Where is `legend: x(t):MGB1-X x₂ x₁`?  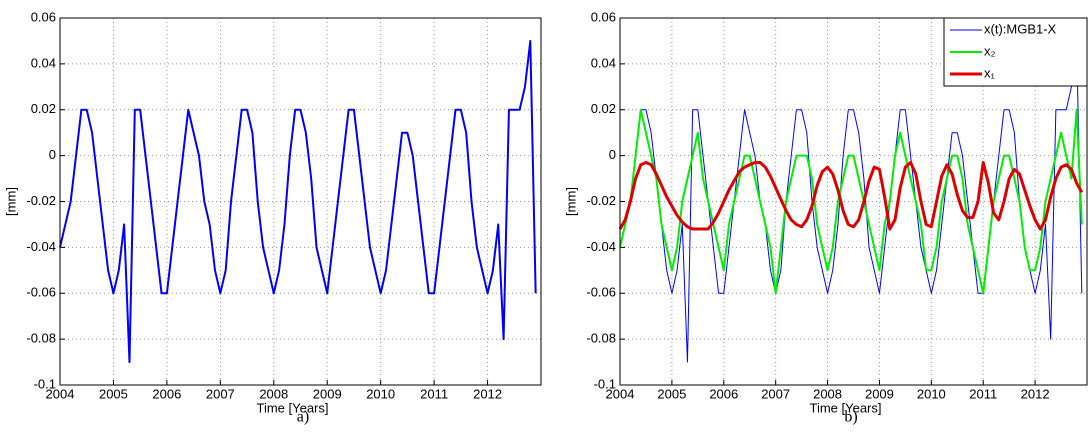
legend: x(t):MGB1-X x₂ x₁ is located at coordinates (1015, 52).